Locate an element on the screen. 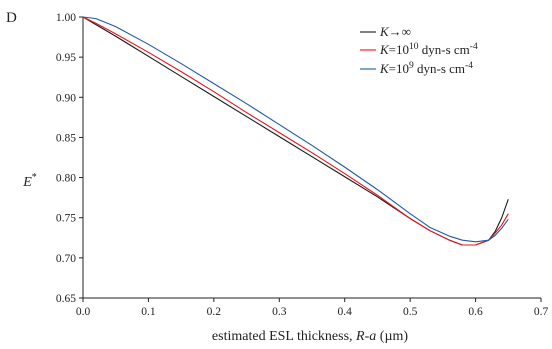 The image size is (552, 349). x-tick-label: 0.2 is located at coordinates (214, 312).